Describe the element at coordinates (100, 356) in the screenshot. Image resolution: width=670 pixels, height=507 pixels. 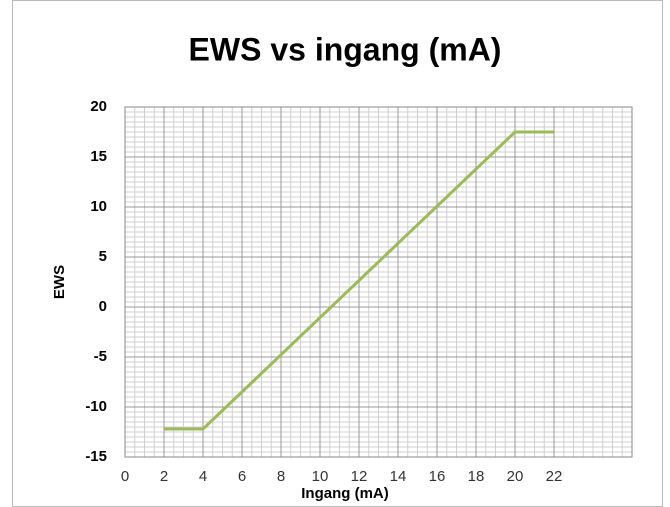
I see `y-tick-label: -5` at that location.